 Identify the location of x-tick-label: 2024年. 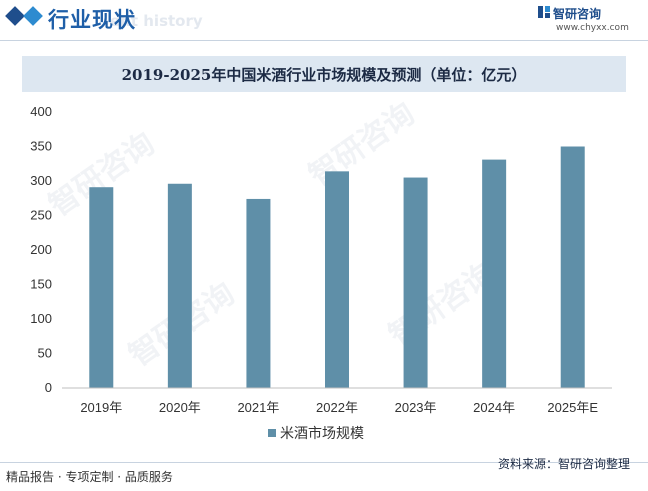
(494, 407).